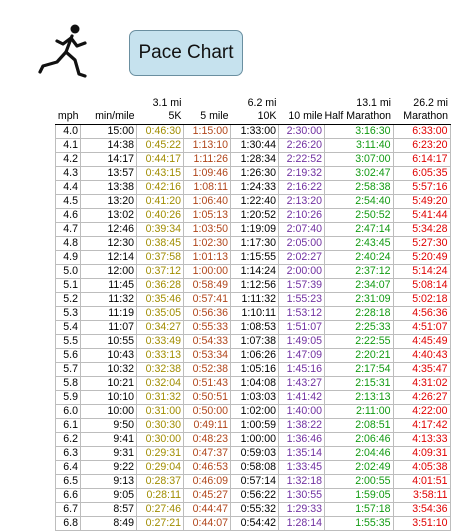 This screenshot has height=531, width=474. Describe the element at coordinates (68, 425) in the screenshot. I see `cell: 6.1` at that location.